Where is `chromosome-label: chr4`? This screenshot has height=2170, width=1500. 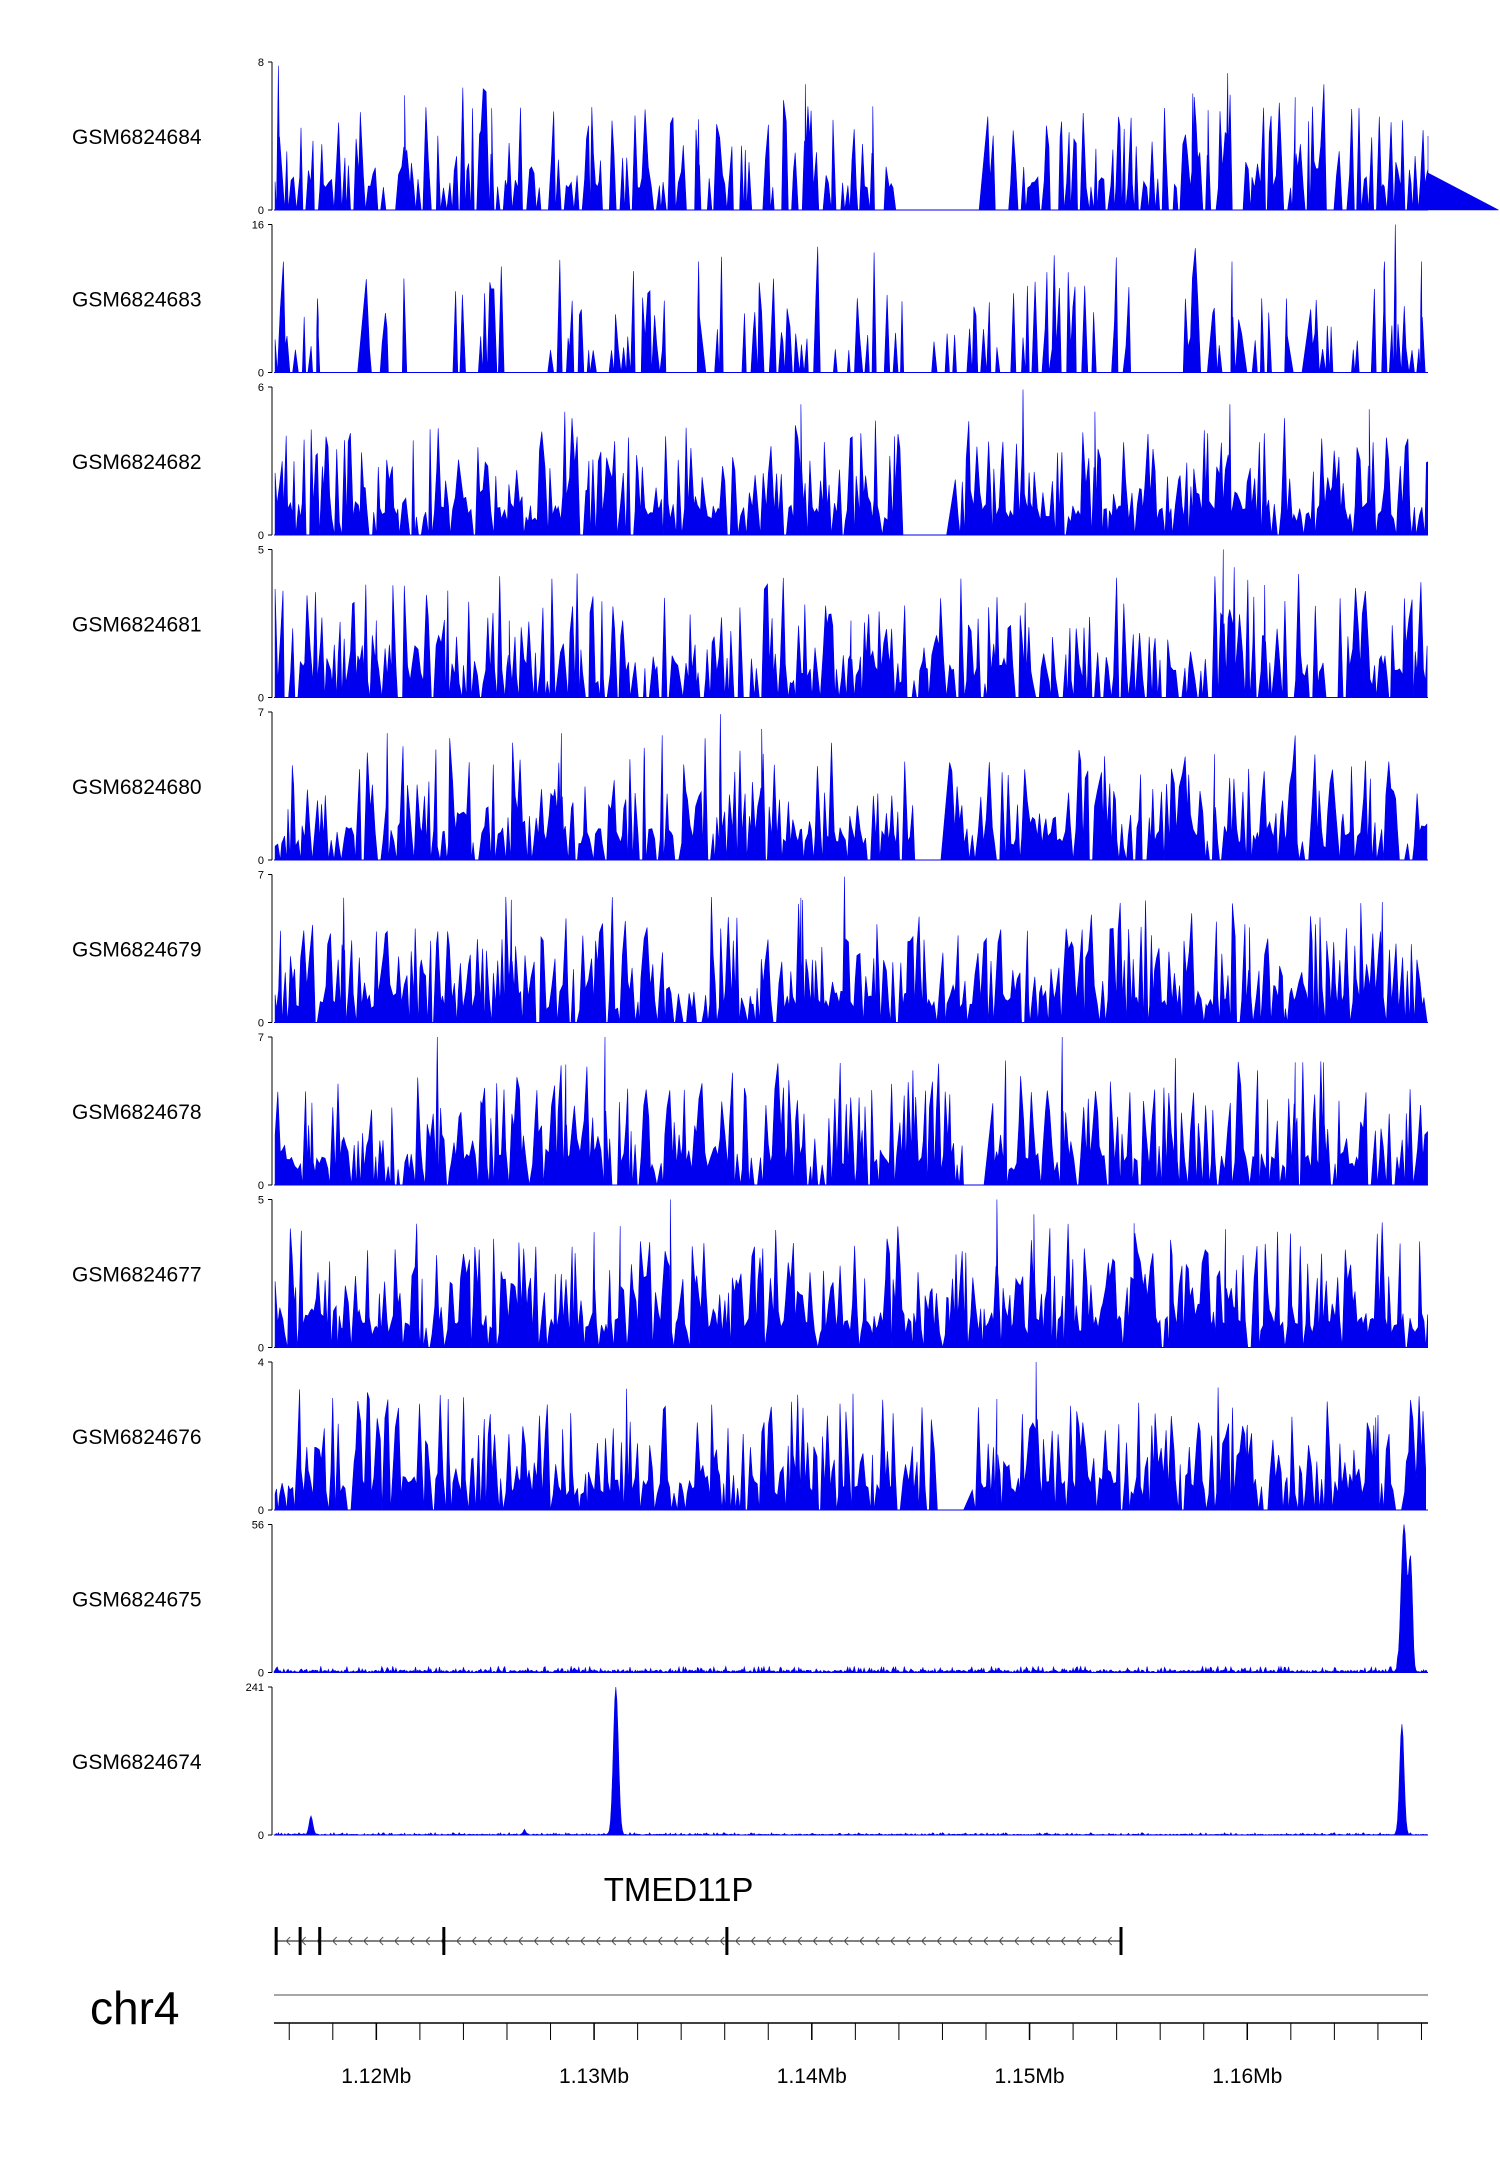 chromosome-label: chr4 is located at coordinates (134, 2008).